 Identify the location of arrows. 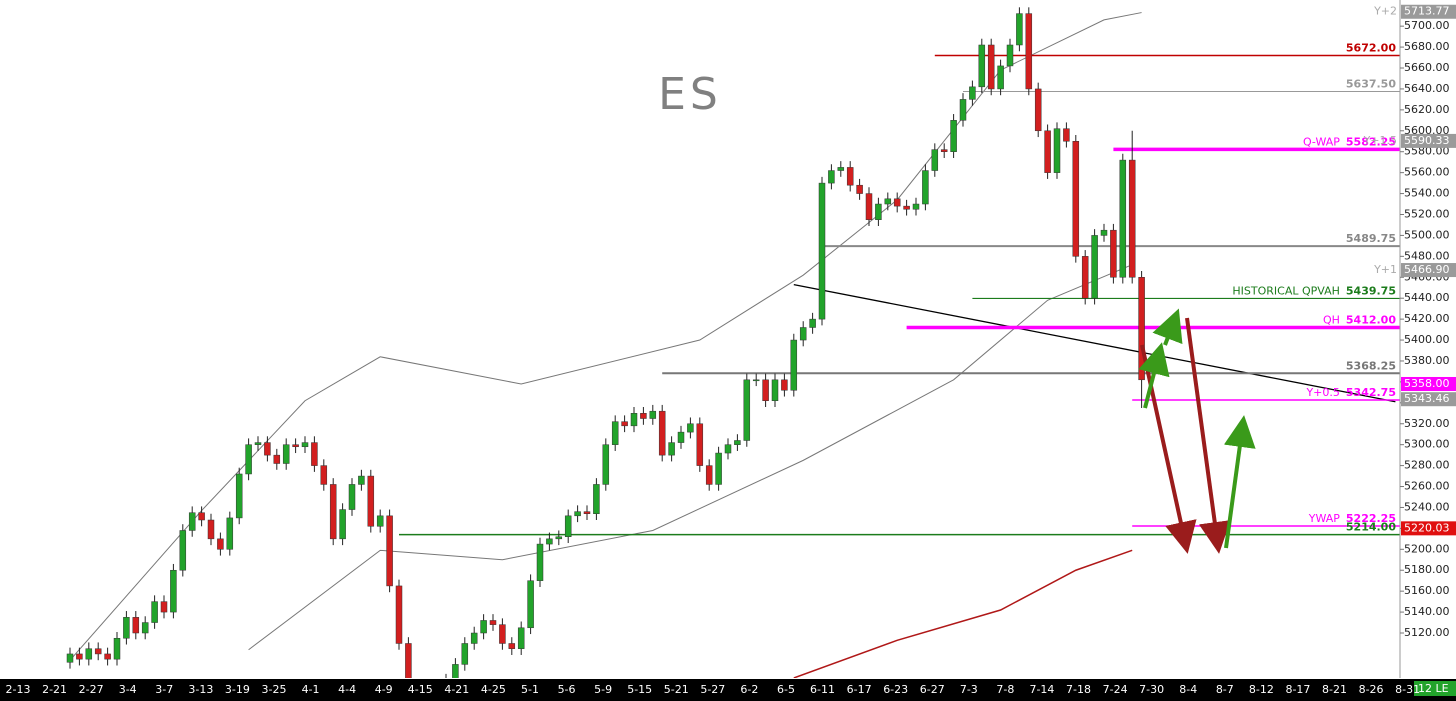
(1197, 431).